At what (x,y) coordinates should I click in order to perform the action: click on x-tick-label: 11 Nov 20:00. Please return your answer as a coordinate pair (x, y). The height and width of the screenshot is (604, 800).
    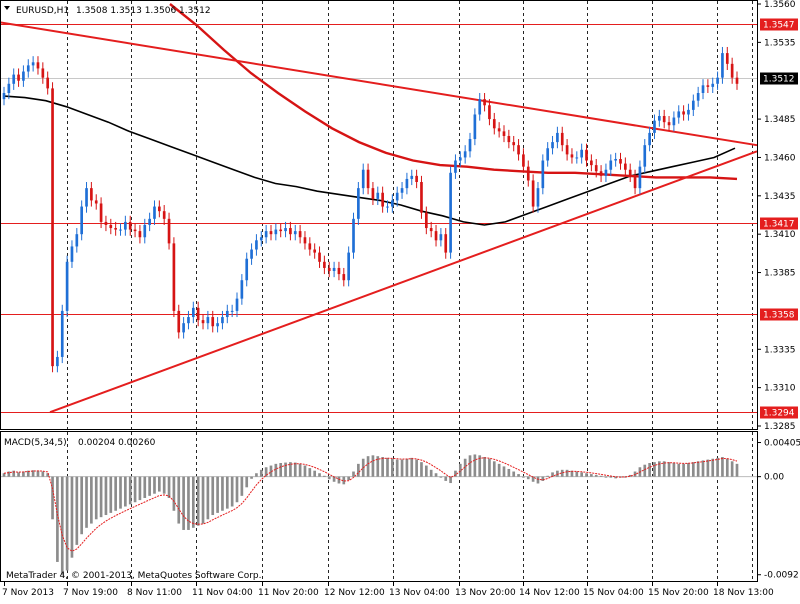
    Looking at the image, I should click on (288, 593).